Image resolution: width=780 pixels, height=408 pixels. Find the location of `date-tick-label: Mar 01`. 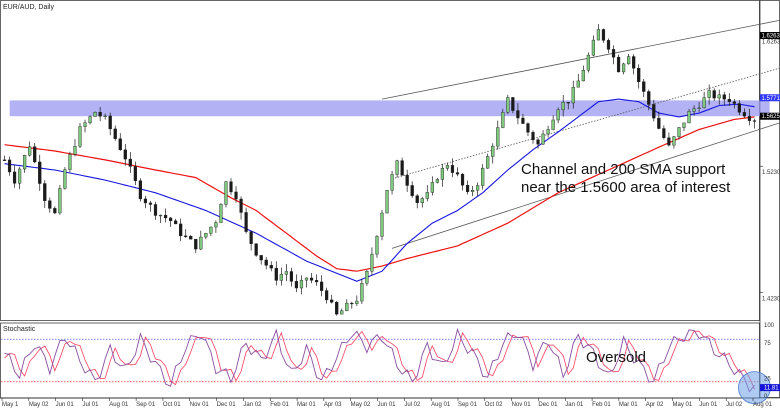

date-tick-label: Mar 01 is located at coordinates (306, 405).